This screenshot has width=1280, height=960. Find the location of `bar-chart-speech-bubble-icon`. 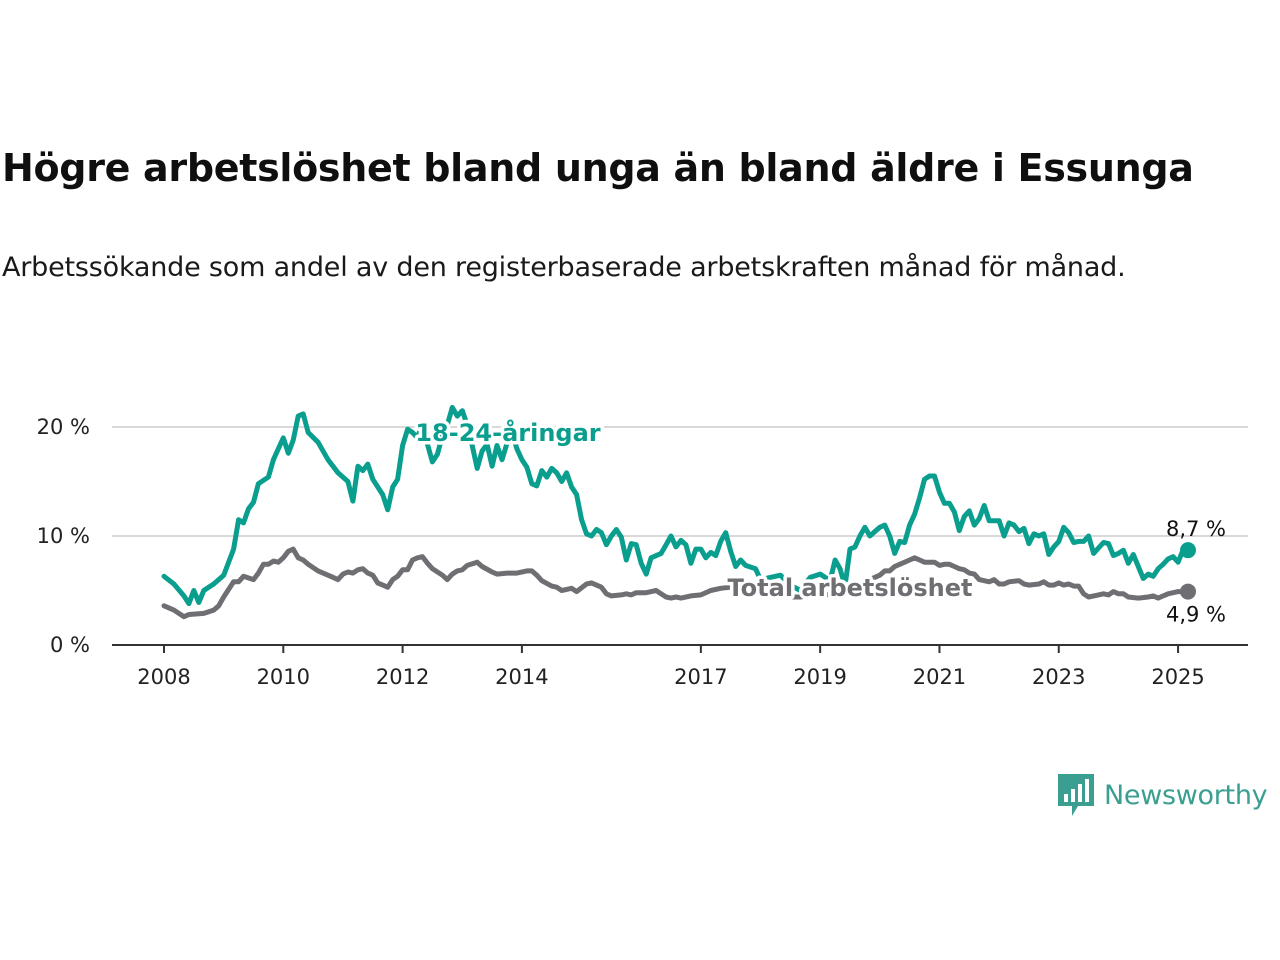

bar-chart-speech-bubble-icon is located at coordinates (1076, 795).